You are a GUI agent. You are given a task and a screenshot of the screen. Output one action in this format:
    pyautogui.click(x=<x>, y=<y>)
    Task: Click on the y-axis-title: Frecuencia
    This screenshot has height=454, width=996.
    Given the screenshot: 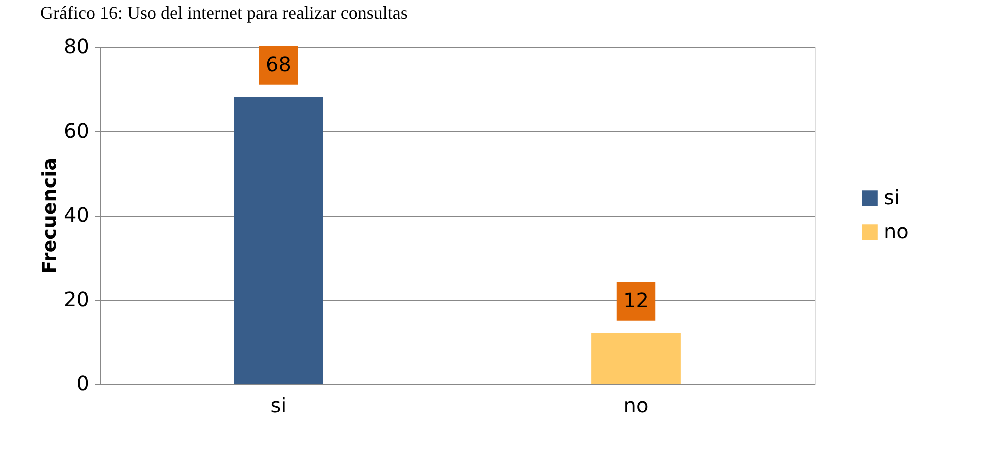 What is the action you would take?
    pyautogui.click(x=50, y=216)
    